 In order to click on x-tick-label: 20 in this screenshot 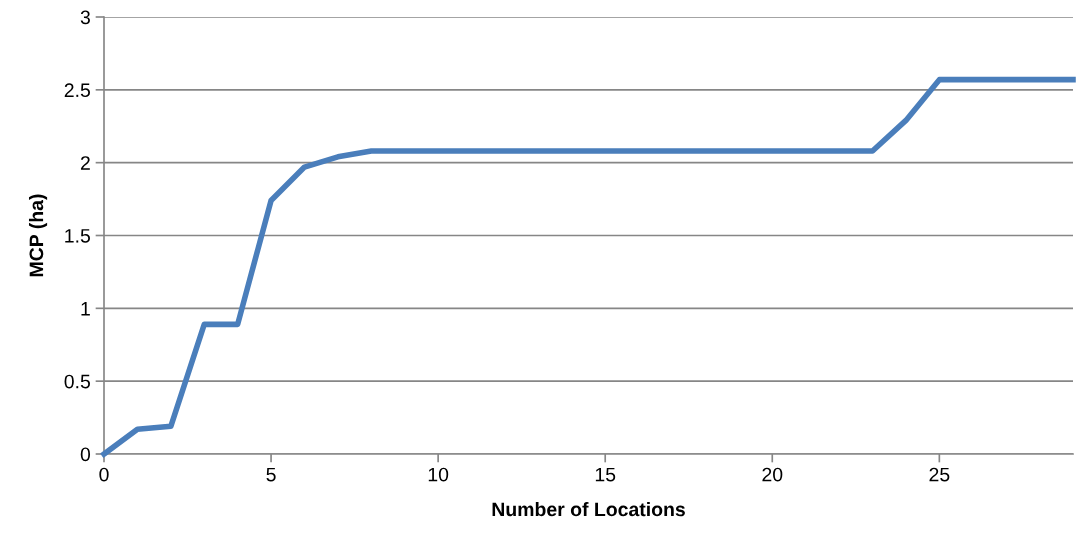, I will do `click(772, 474)`.